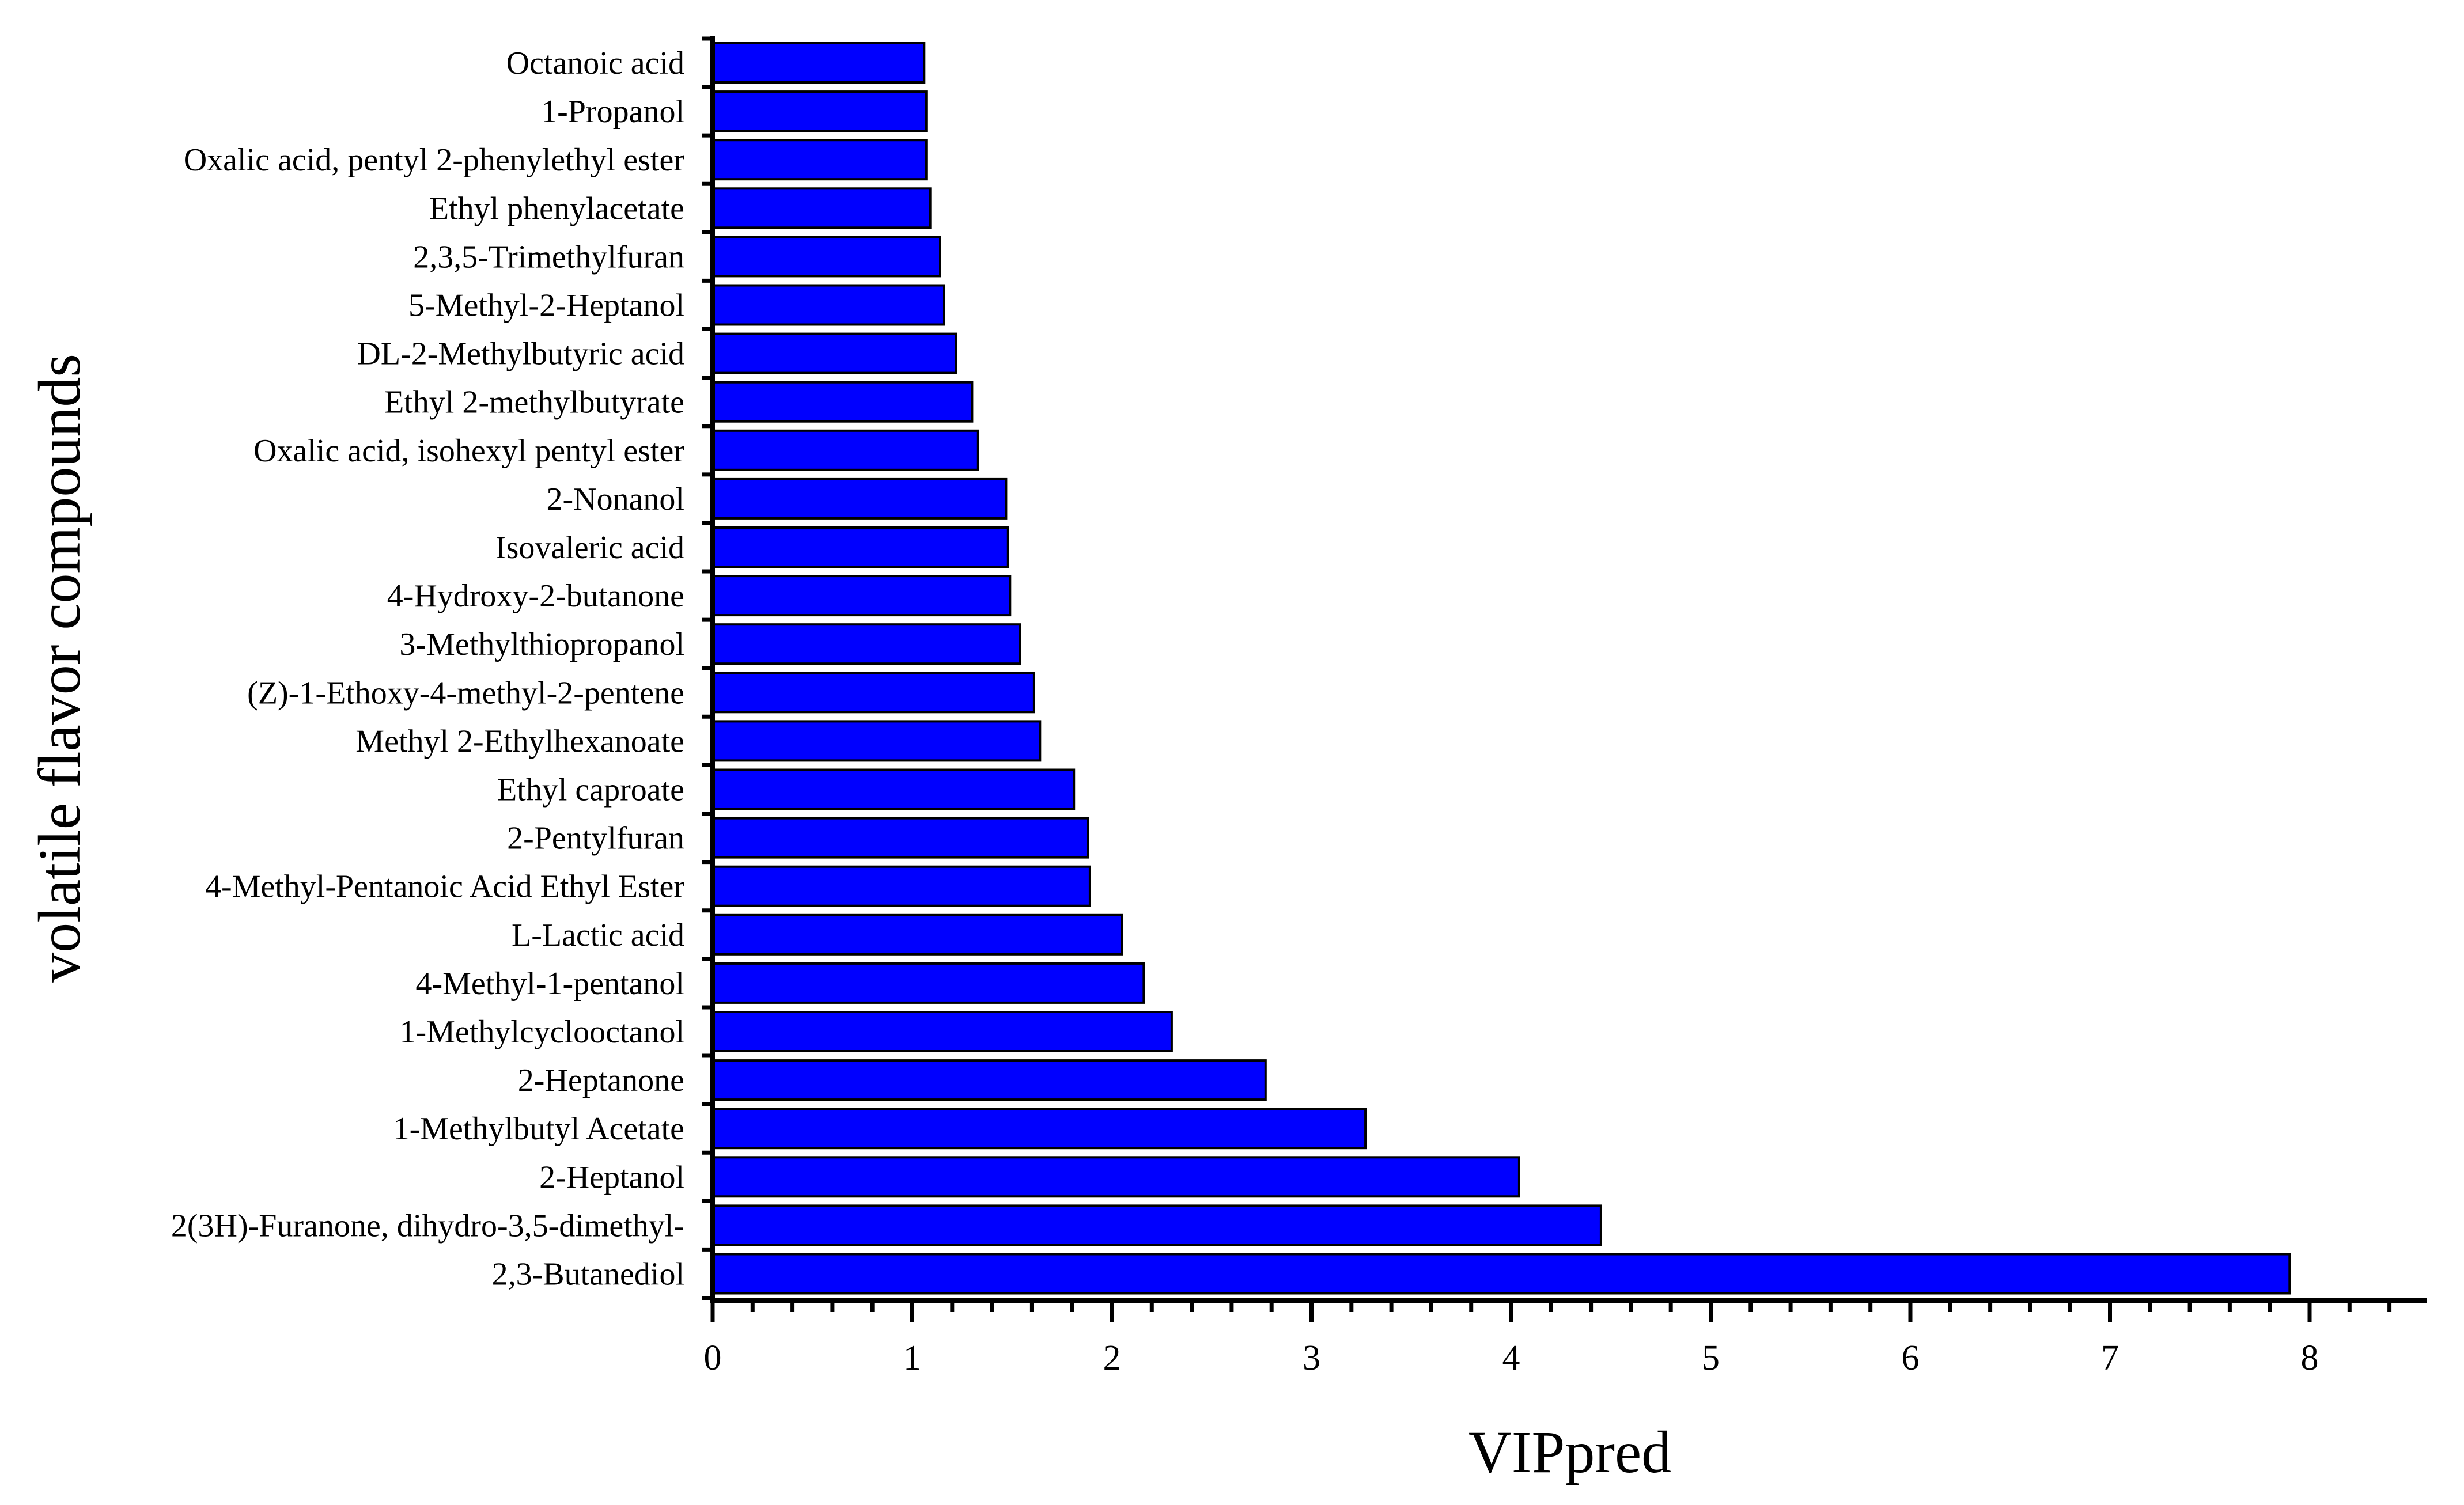 This screenshot has height=1505, width=2464. Describe the element at coordinates (445, 887) in the screenshot. I see `category-label: 4-Methyl-Pentanoic Acid Ethyl Ester` at that location.